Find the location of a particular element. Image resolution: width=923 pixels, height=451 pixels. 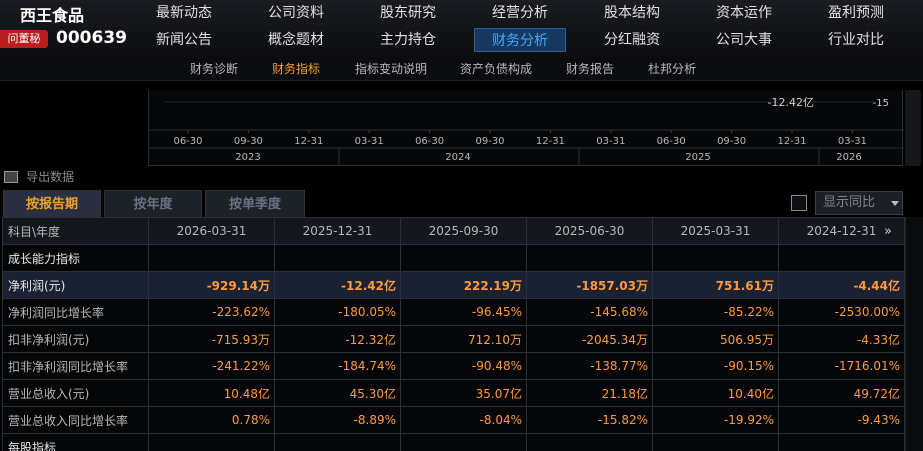

row-value: -90.48% is located at coordinates (463, 366).